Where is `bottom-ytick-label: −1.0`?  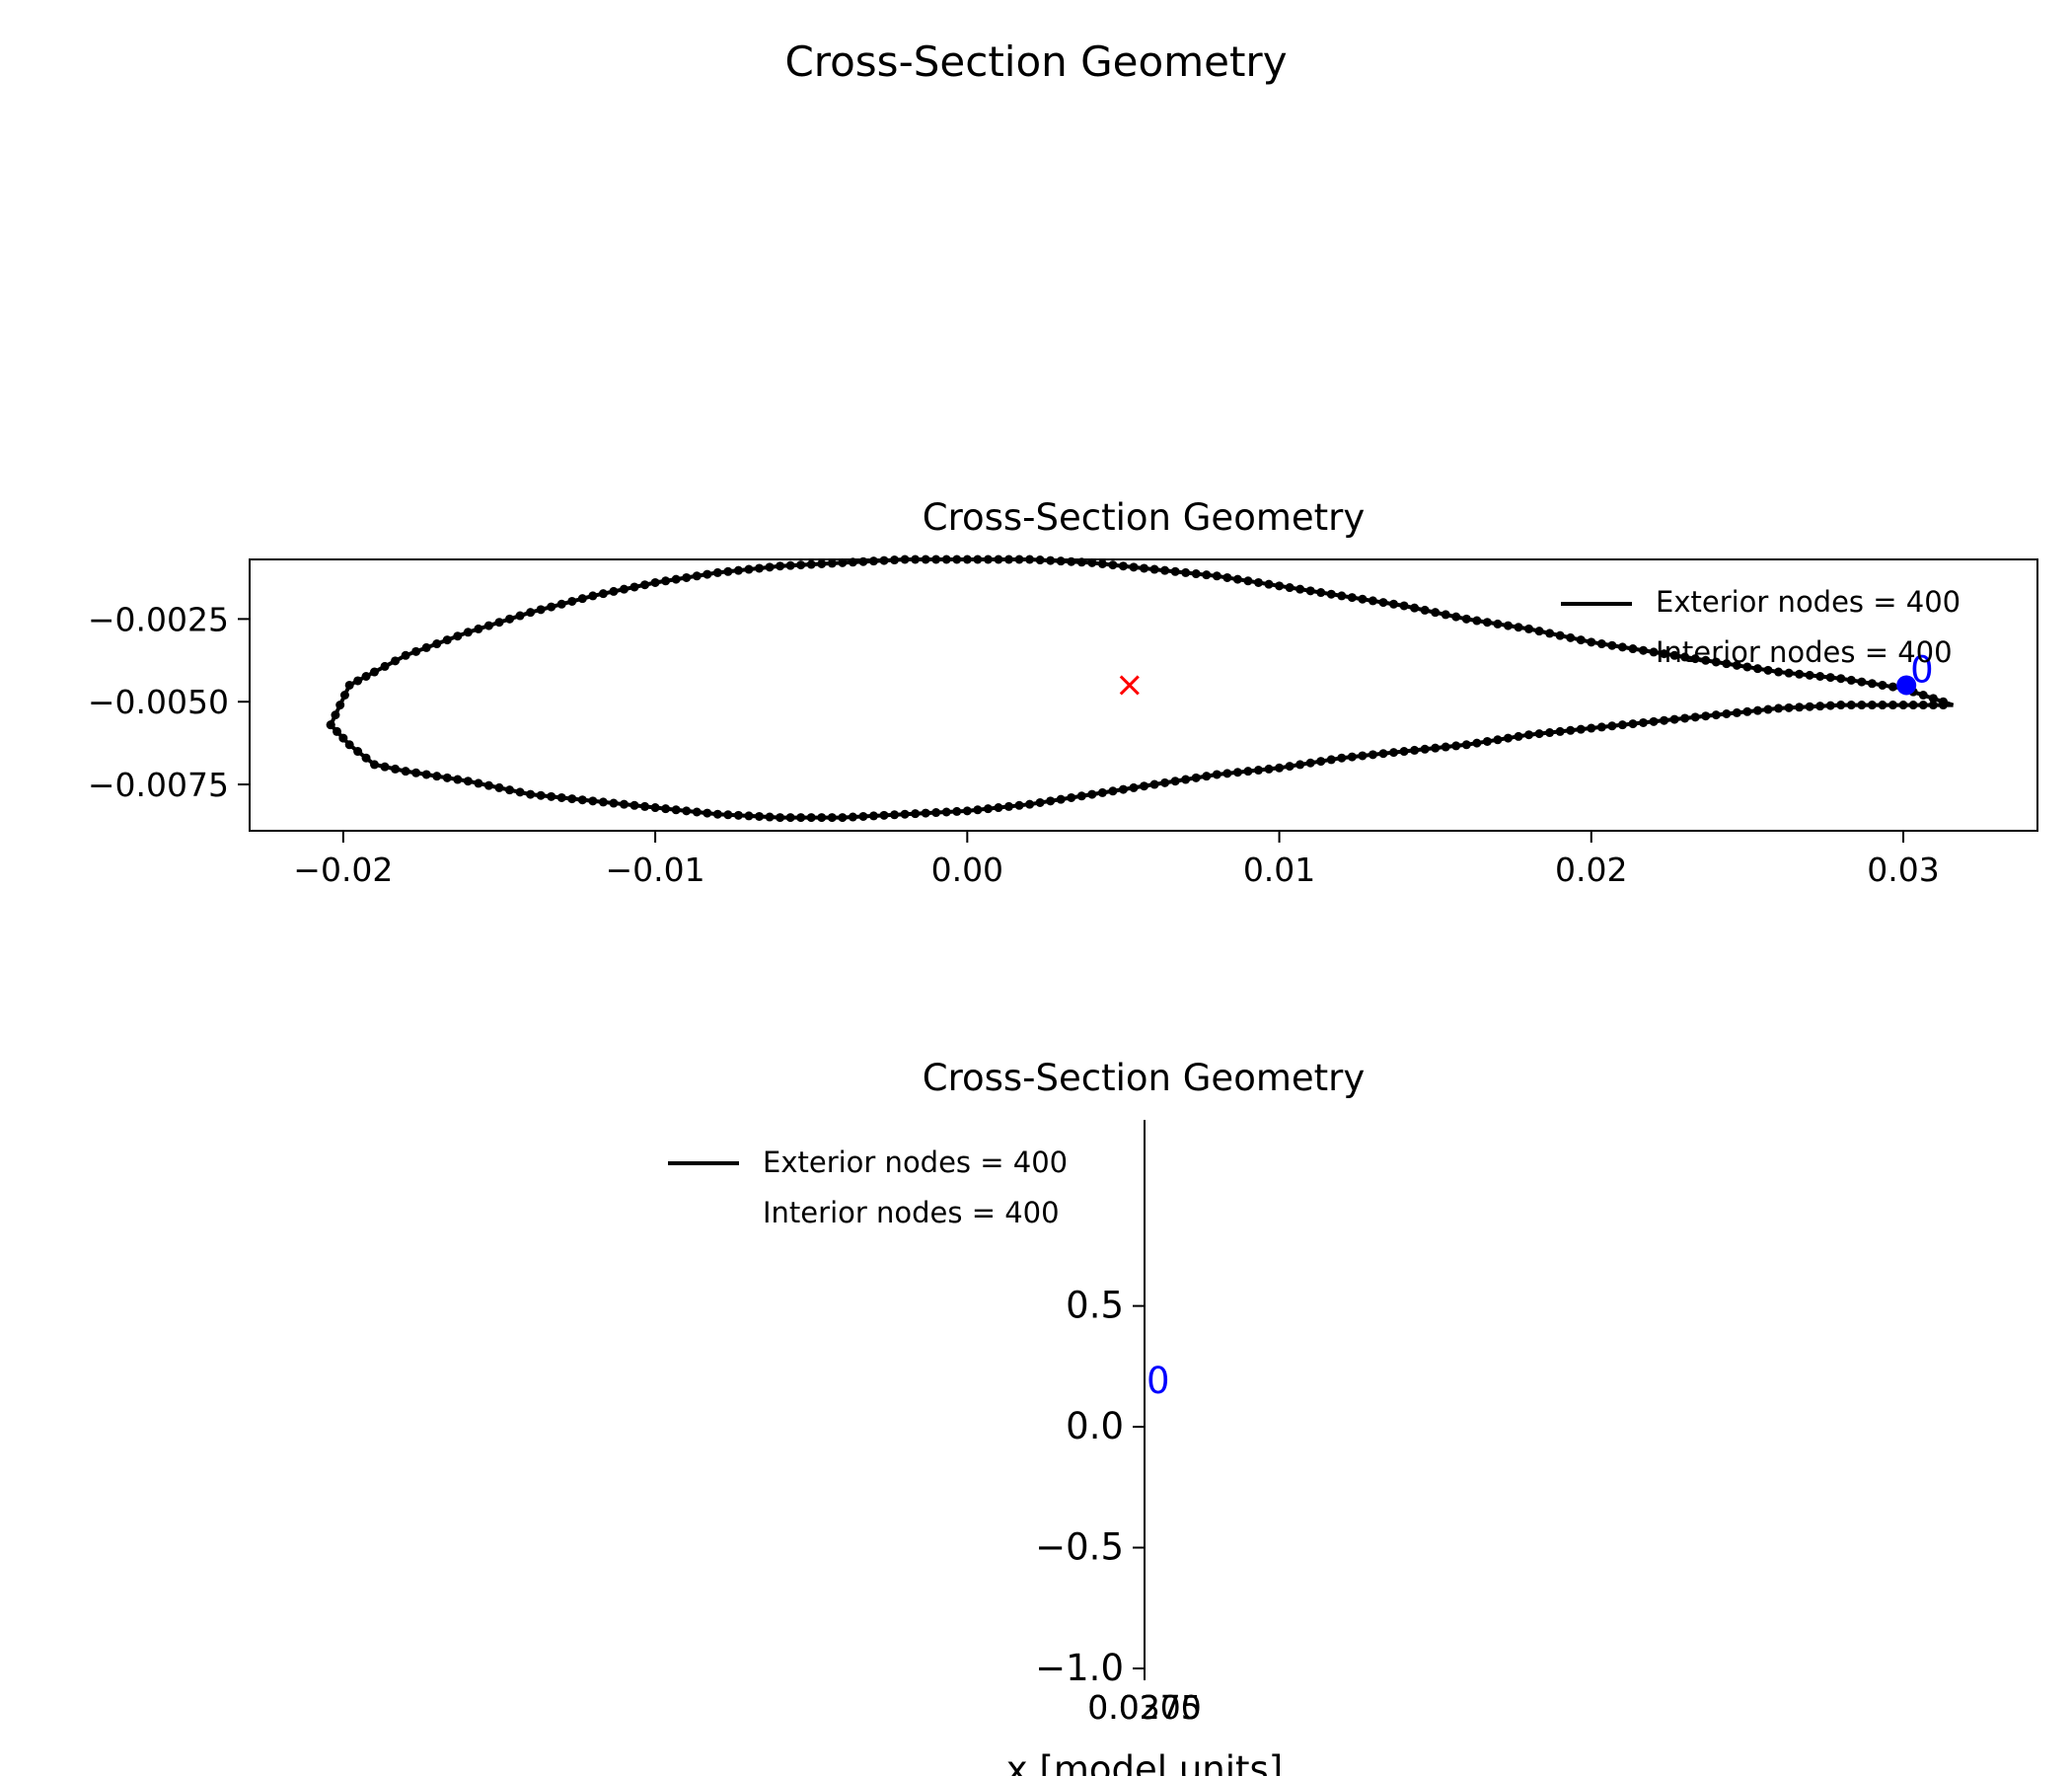 bottom-ytick-label: −1.0 is located at coordinates (1079, 1668).